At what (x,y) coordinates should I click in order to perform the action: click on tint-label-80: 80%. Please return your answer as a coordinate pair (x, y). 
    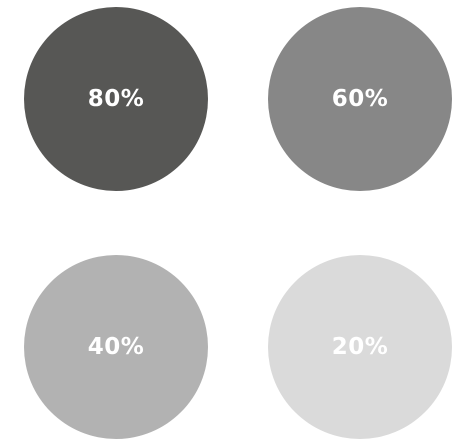
    Looking at the image, I should click on (116, 98).